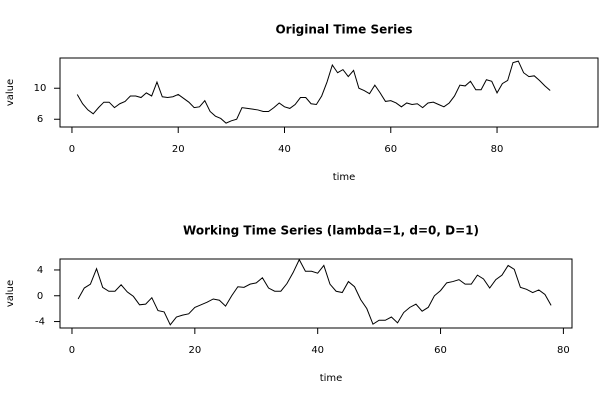 The image size is (600, 400). I want to click on y-tick-label: 0, so click(40, 296).